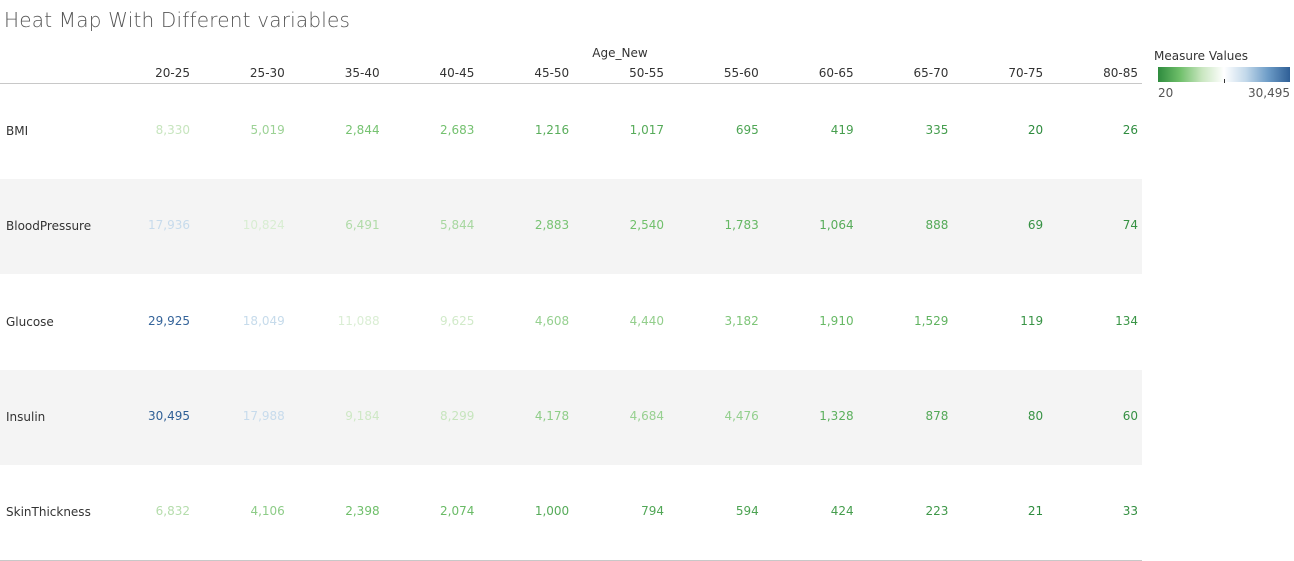 Image resolution: width=1294 pixels, height=561 pixels. What do you see at coordinates (836, 415) in the screenshot?
I see `heatmap-cell: 1,328` at bounding box center [836, 415].